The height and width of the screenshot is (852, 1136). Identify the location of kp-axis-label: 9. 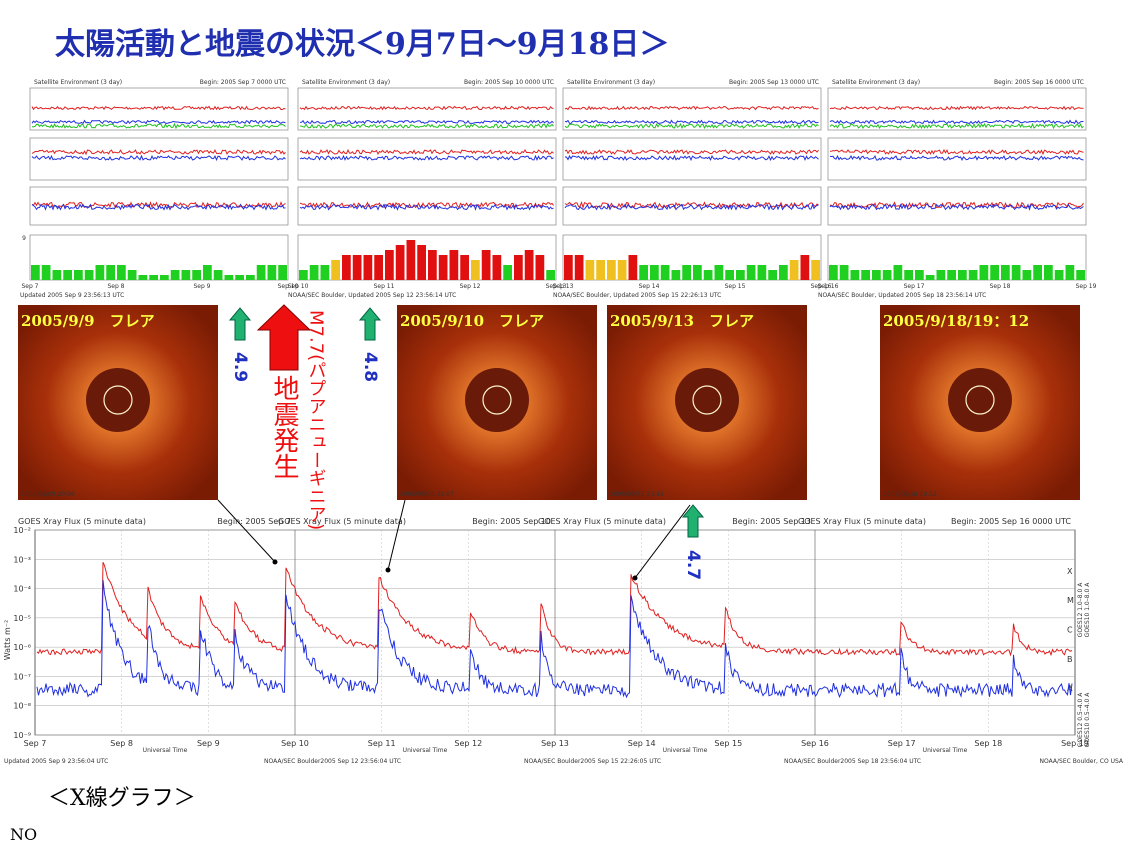
(24, 238).